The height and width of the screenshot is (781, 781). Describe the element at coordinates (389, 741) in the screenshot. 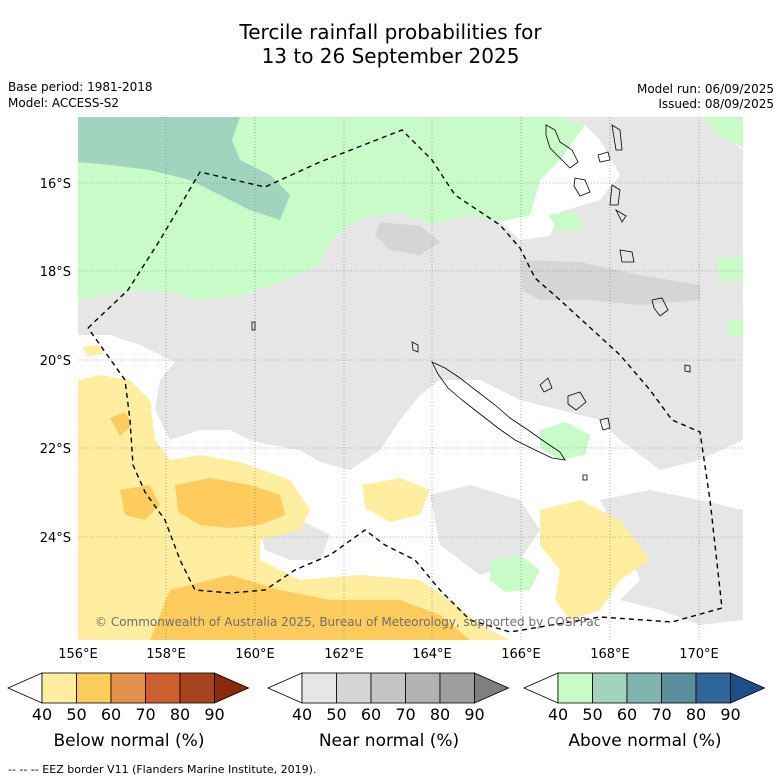

I see `colorbar-label-near: Near normal (%)` at that location.